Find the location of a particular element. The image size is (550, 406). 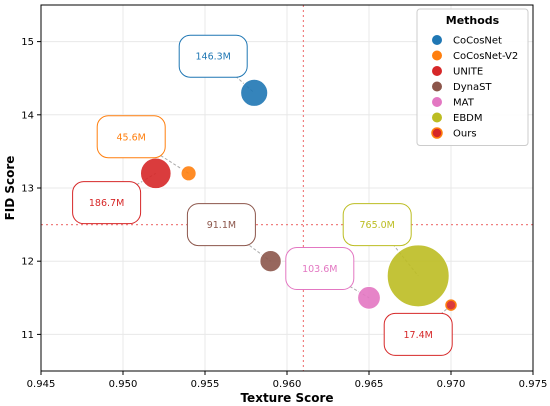

bubble-label: 17.4M is located at coordinates (418, 335).